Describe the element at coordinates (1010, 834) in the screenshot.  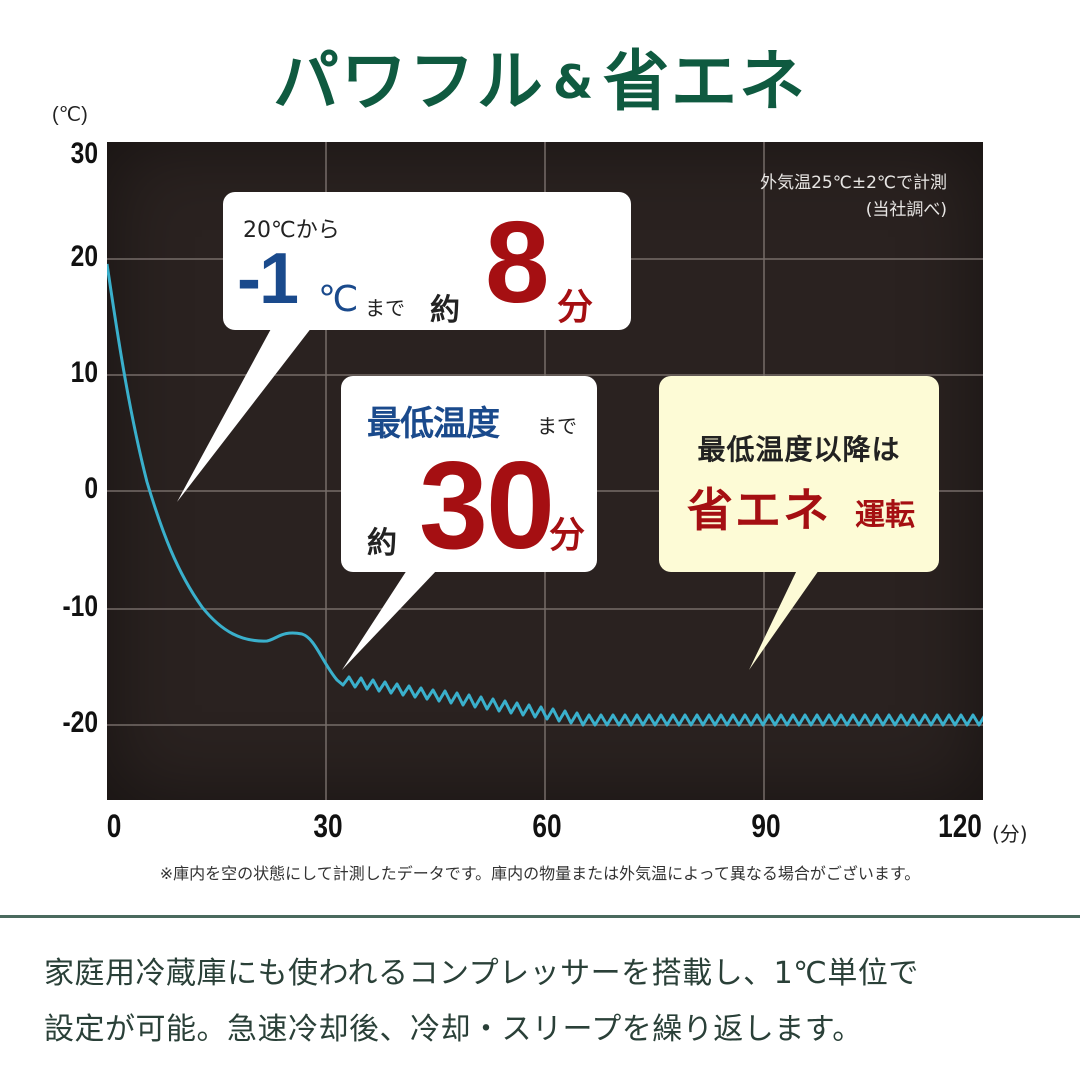
I see `x-axis-unit: (分)` at that location.